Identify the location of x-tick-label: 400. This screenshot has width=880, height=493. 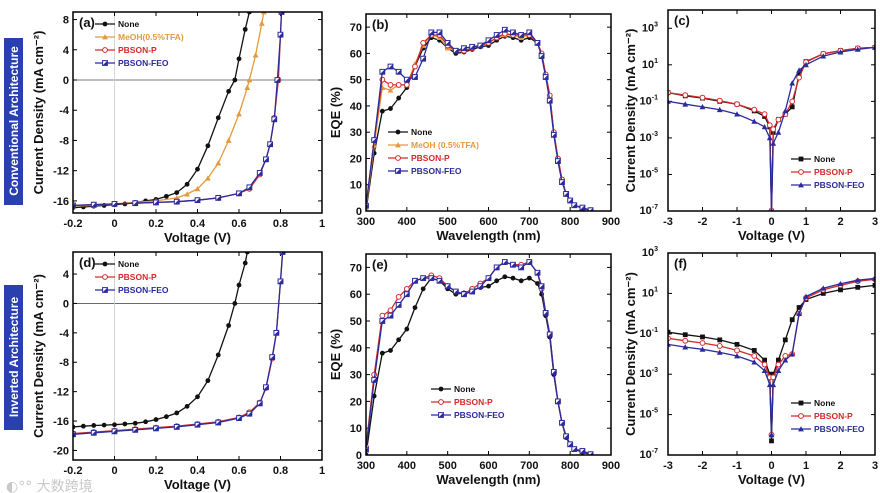
(407, 466).